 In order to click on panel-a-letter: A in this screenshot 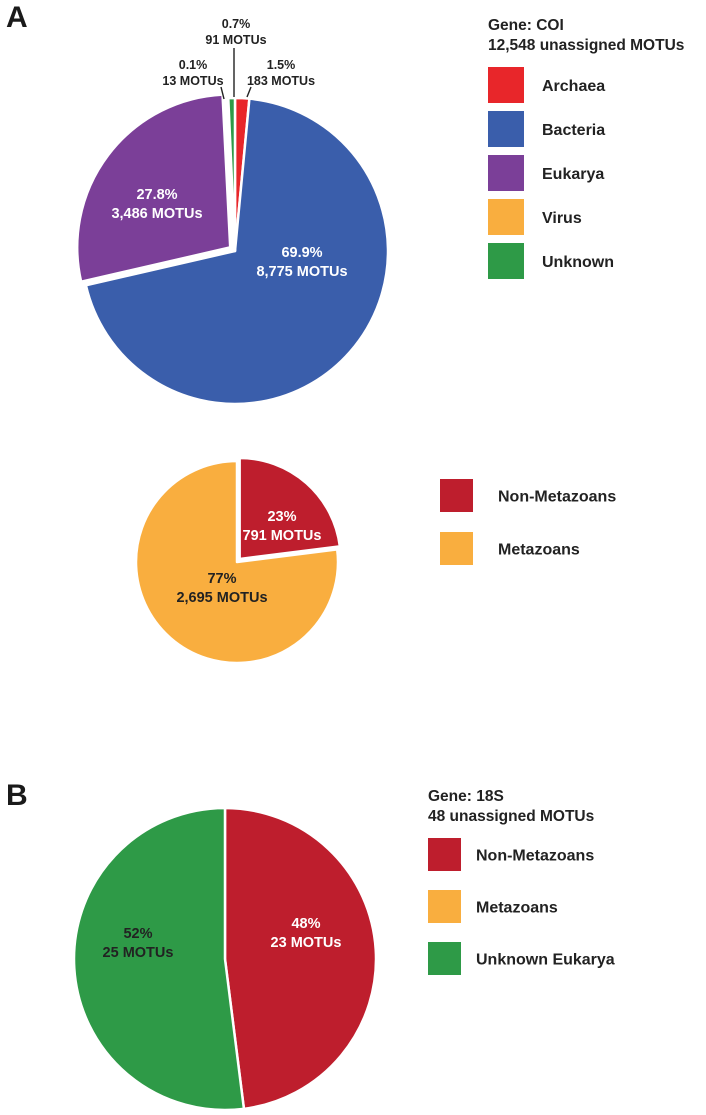, I will do `click(17, 17)`.